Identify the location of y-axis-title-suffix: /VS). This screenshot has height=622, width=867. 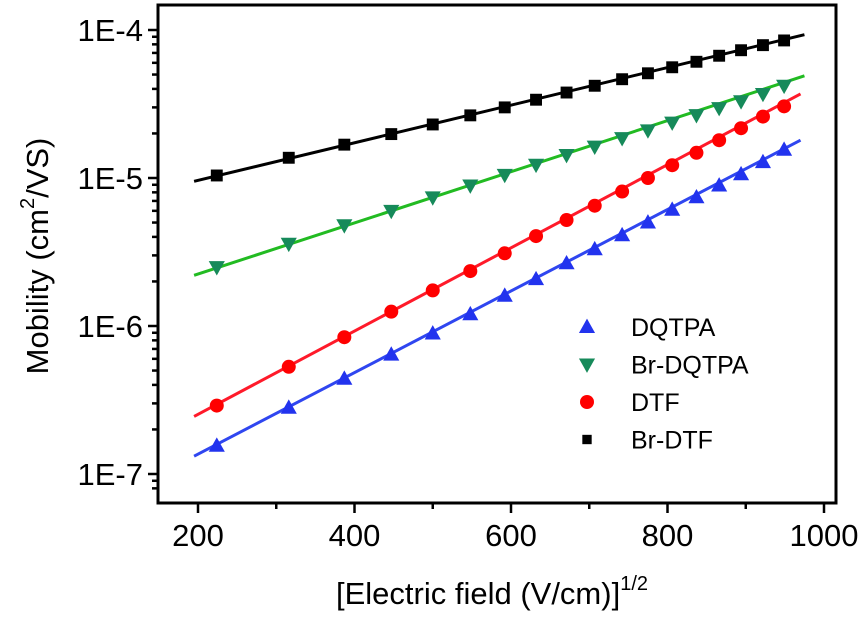
(37, 168).